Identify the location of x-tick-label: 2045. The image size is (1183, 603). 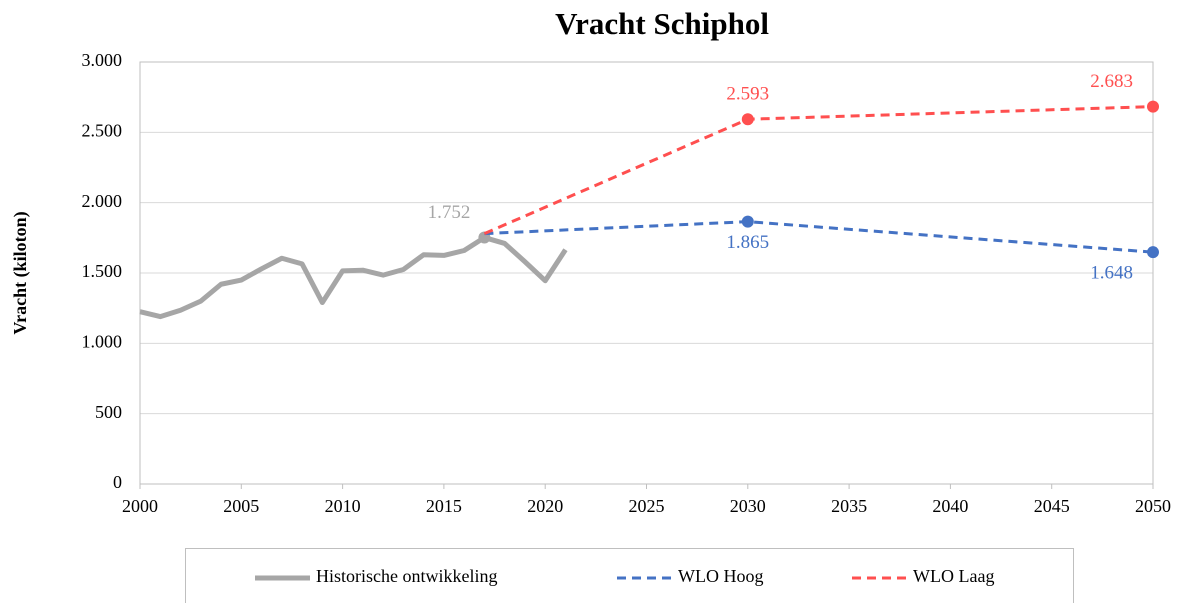
(1052, 506).